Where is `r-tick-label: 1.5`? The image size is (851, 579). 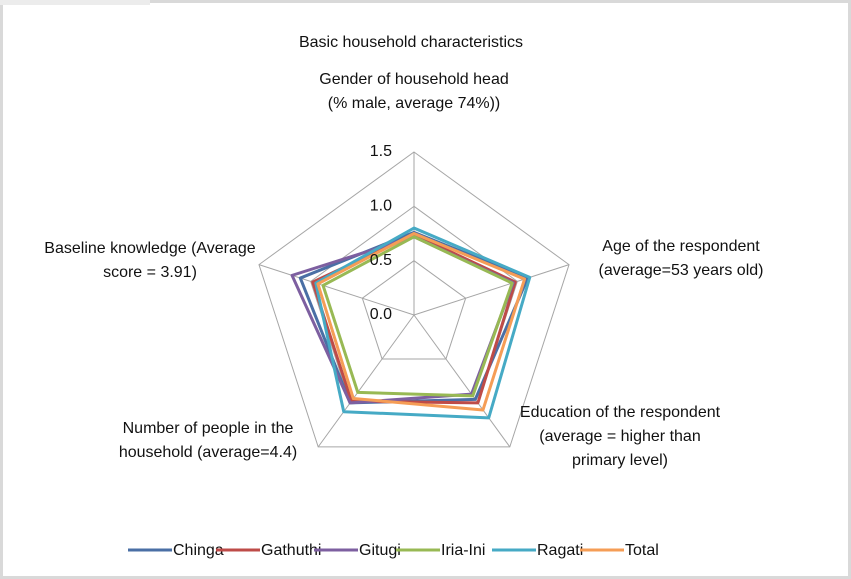 r-tick-label: 1.5 is located at coordinates (381, 151).